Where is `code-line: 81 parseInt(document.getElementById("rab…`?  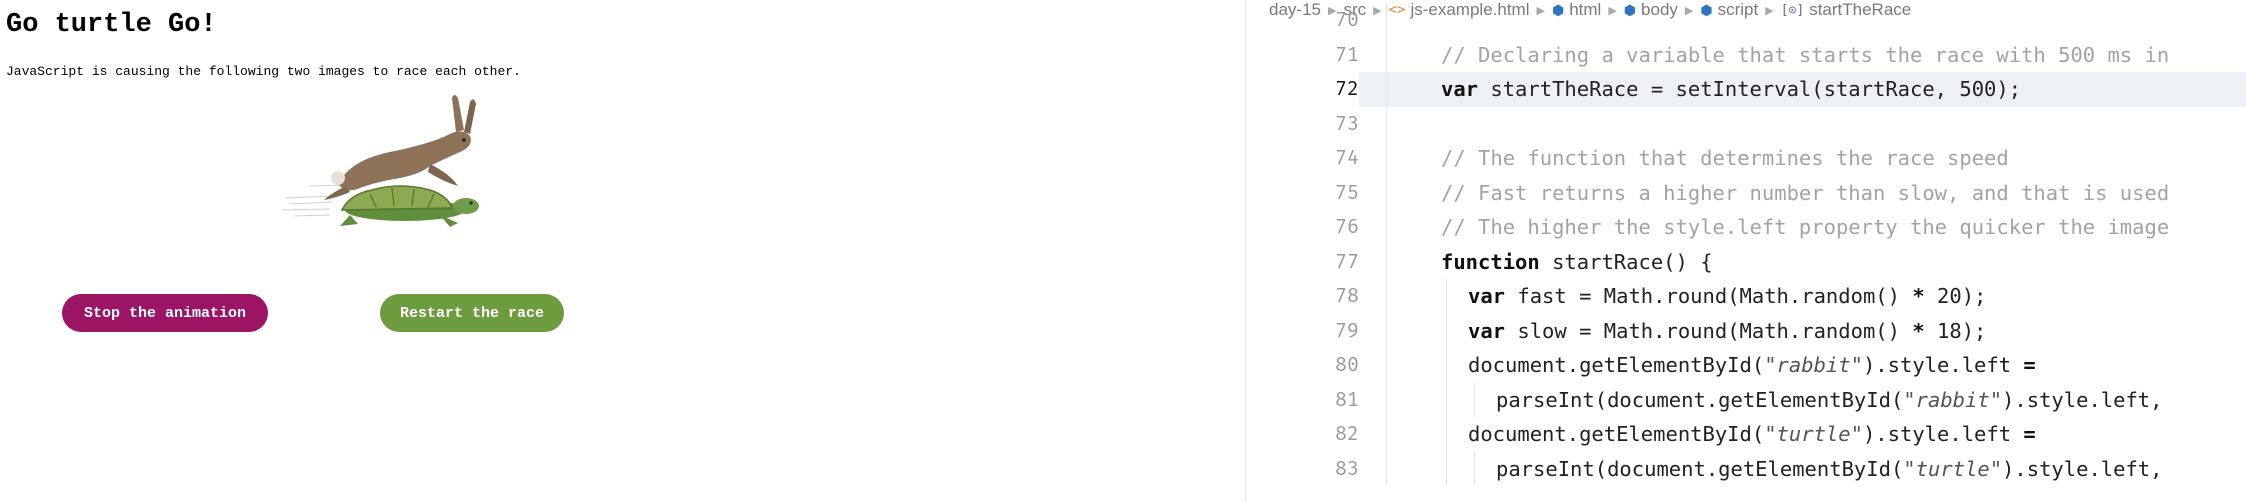 code-line: 81 parseInt(document.getElementById("rab… is located at coordinates (1746, 399).